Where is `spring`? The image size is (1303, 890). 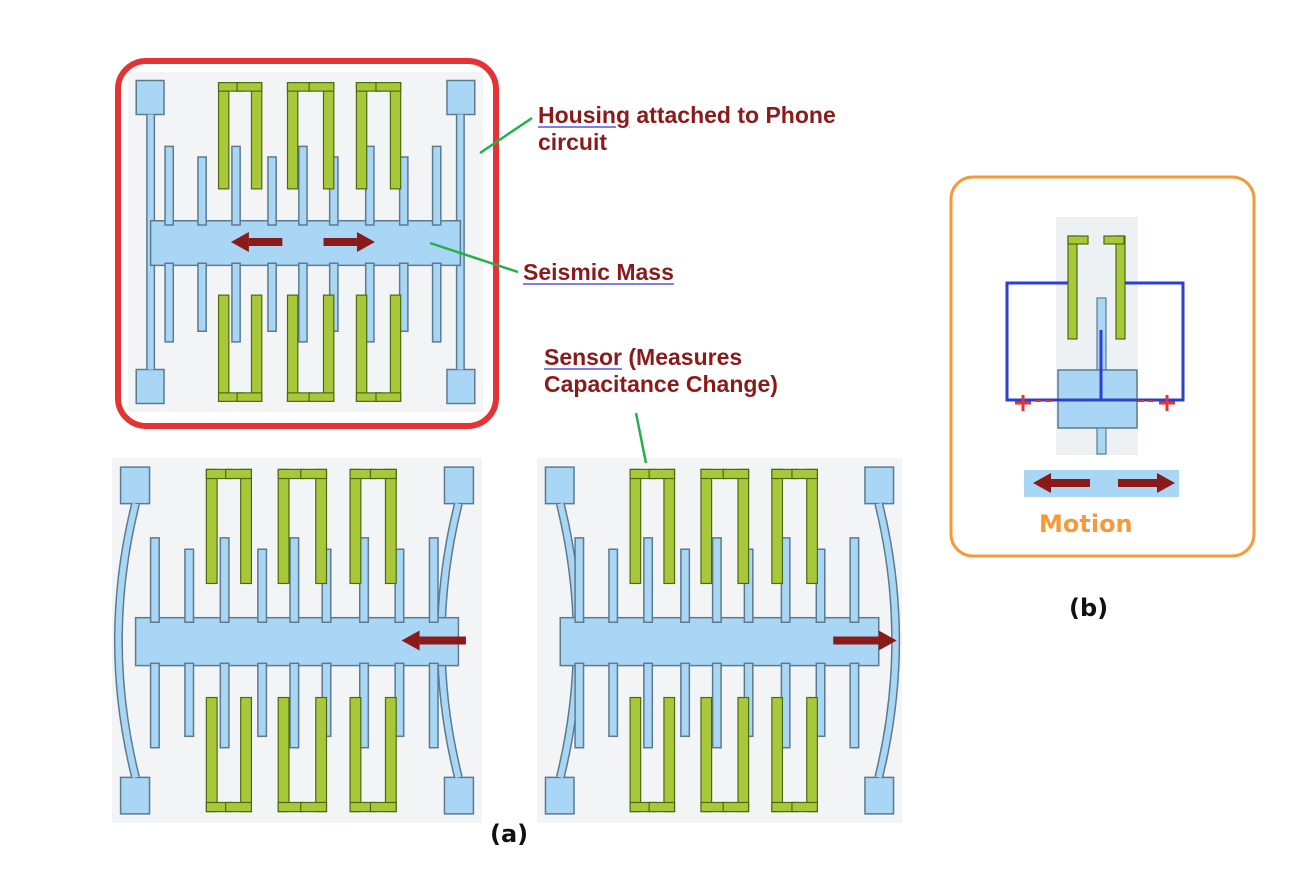
spring is located at coordinates (127, 640).